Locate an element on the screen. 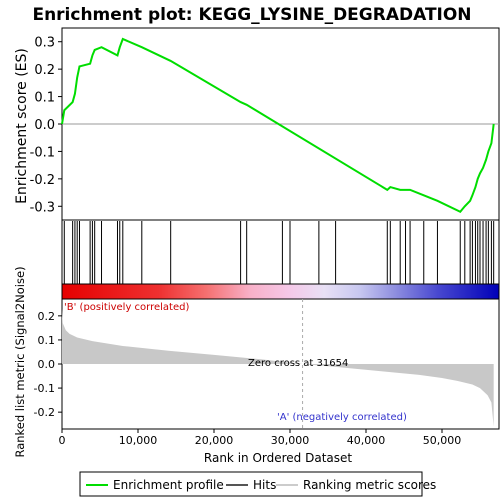 The image size is (500, 500). color-bar-gradient is located at coordinates (280, 291).